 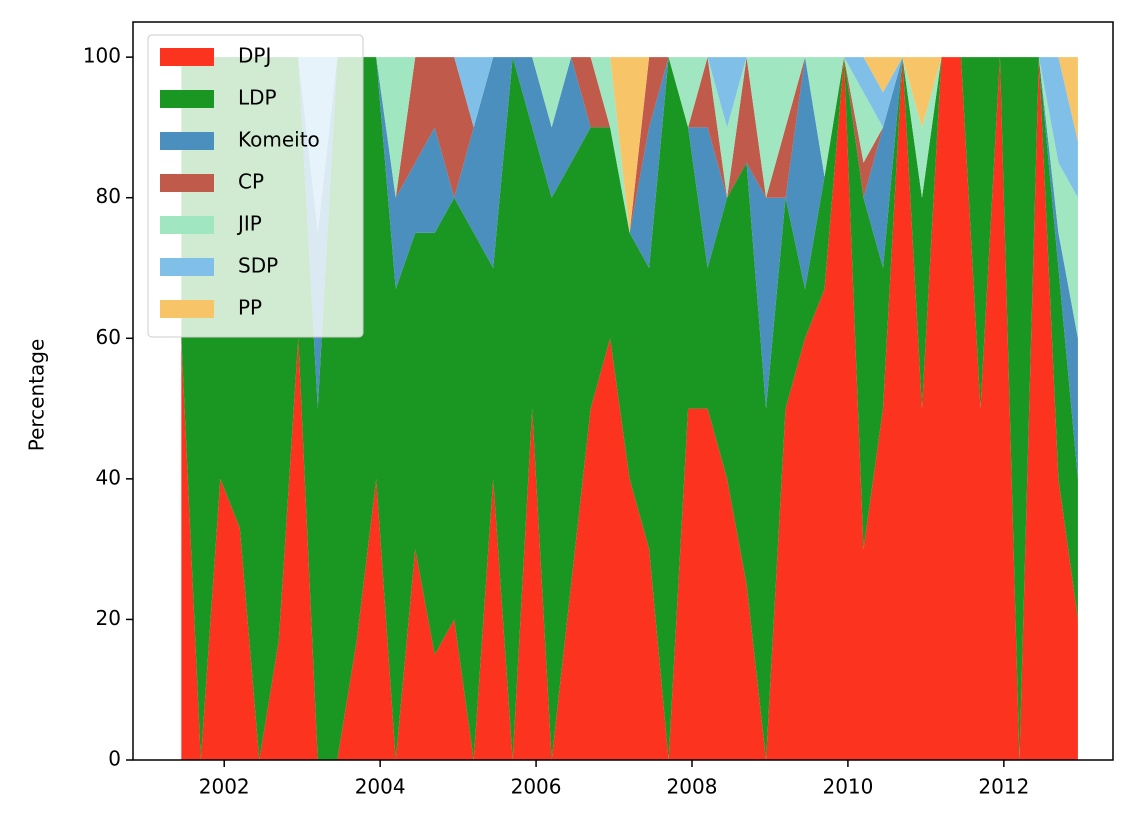 I want to click on x-tick-label: 2008, so click(x=692, y=787).